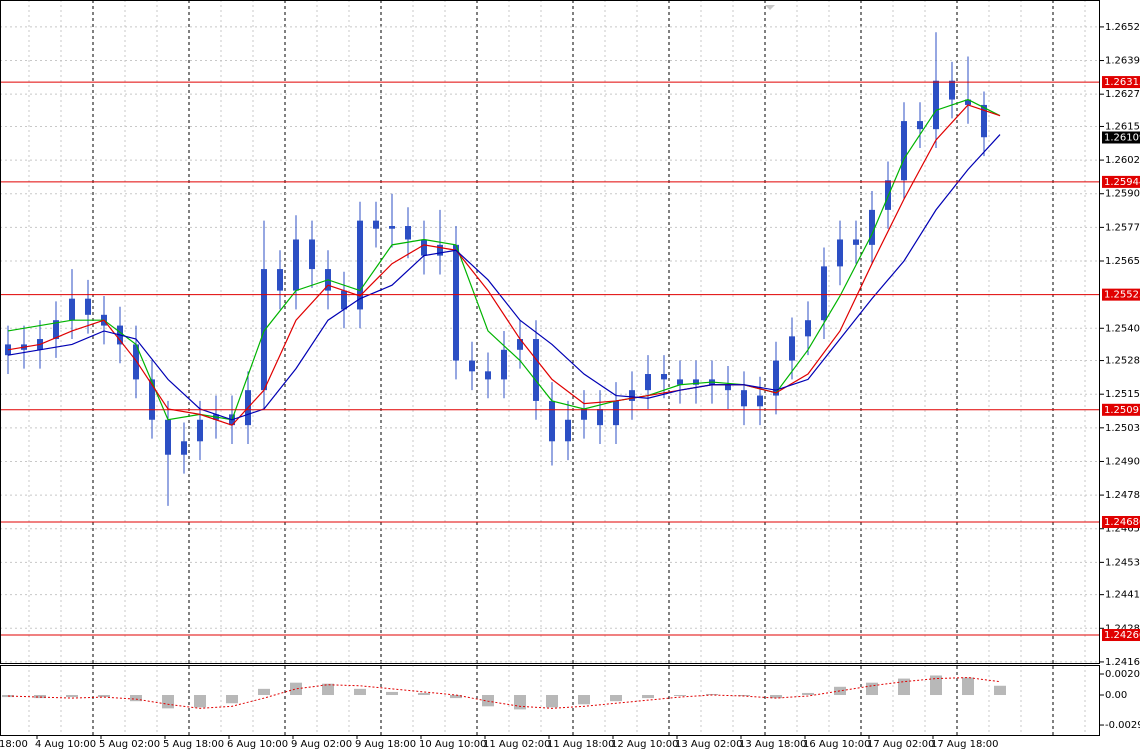  Describe the element at coordinates (580, 744) in the screenshot. I see `x-tick-label: 11 Aug 18:00` at that location.